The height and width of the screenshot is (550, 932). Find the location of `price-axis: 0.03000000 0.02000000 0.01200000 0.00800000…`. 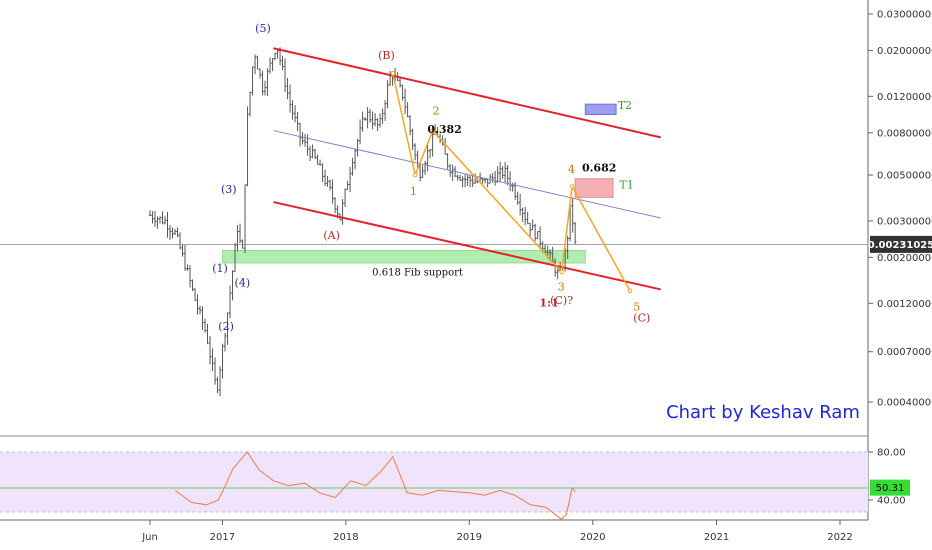

price-axis: 0.03000000 0.02000000 0.01200000 0.00800000… is located at coordinates (900, 258).